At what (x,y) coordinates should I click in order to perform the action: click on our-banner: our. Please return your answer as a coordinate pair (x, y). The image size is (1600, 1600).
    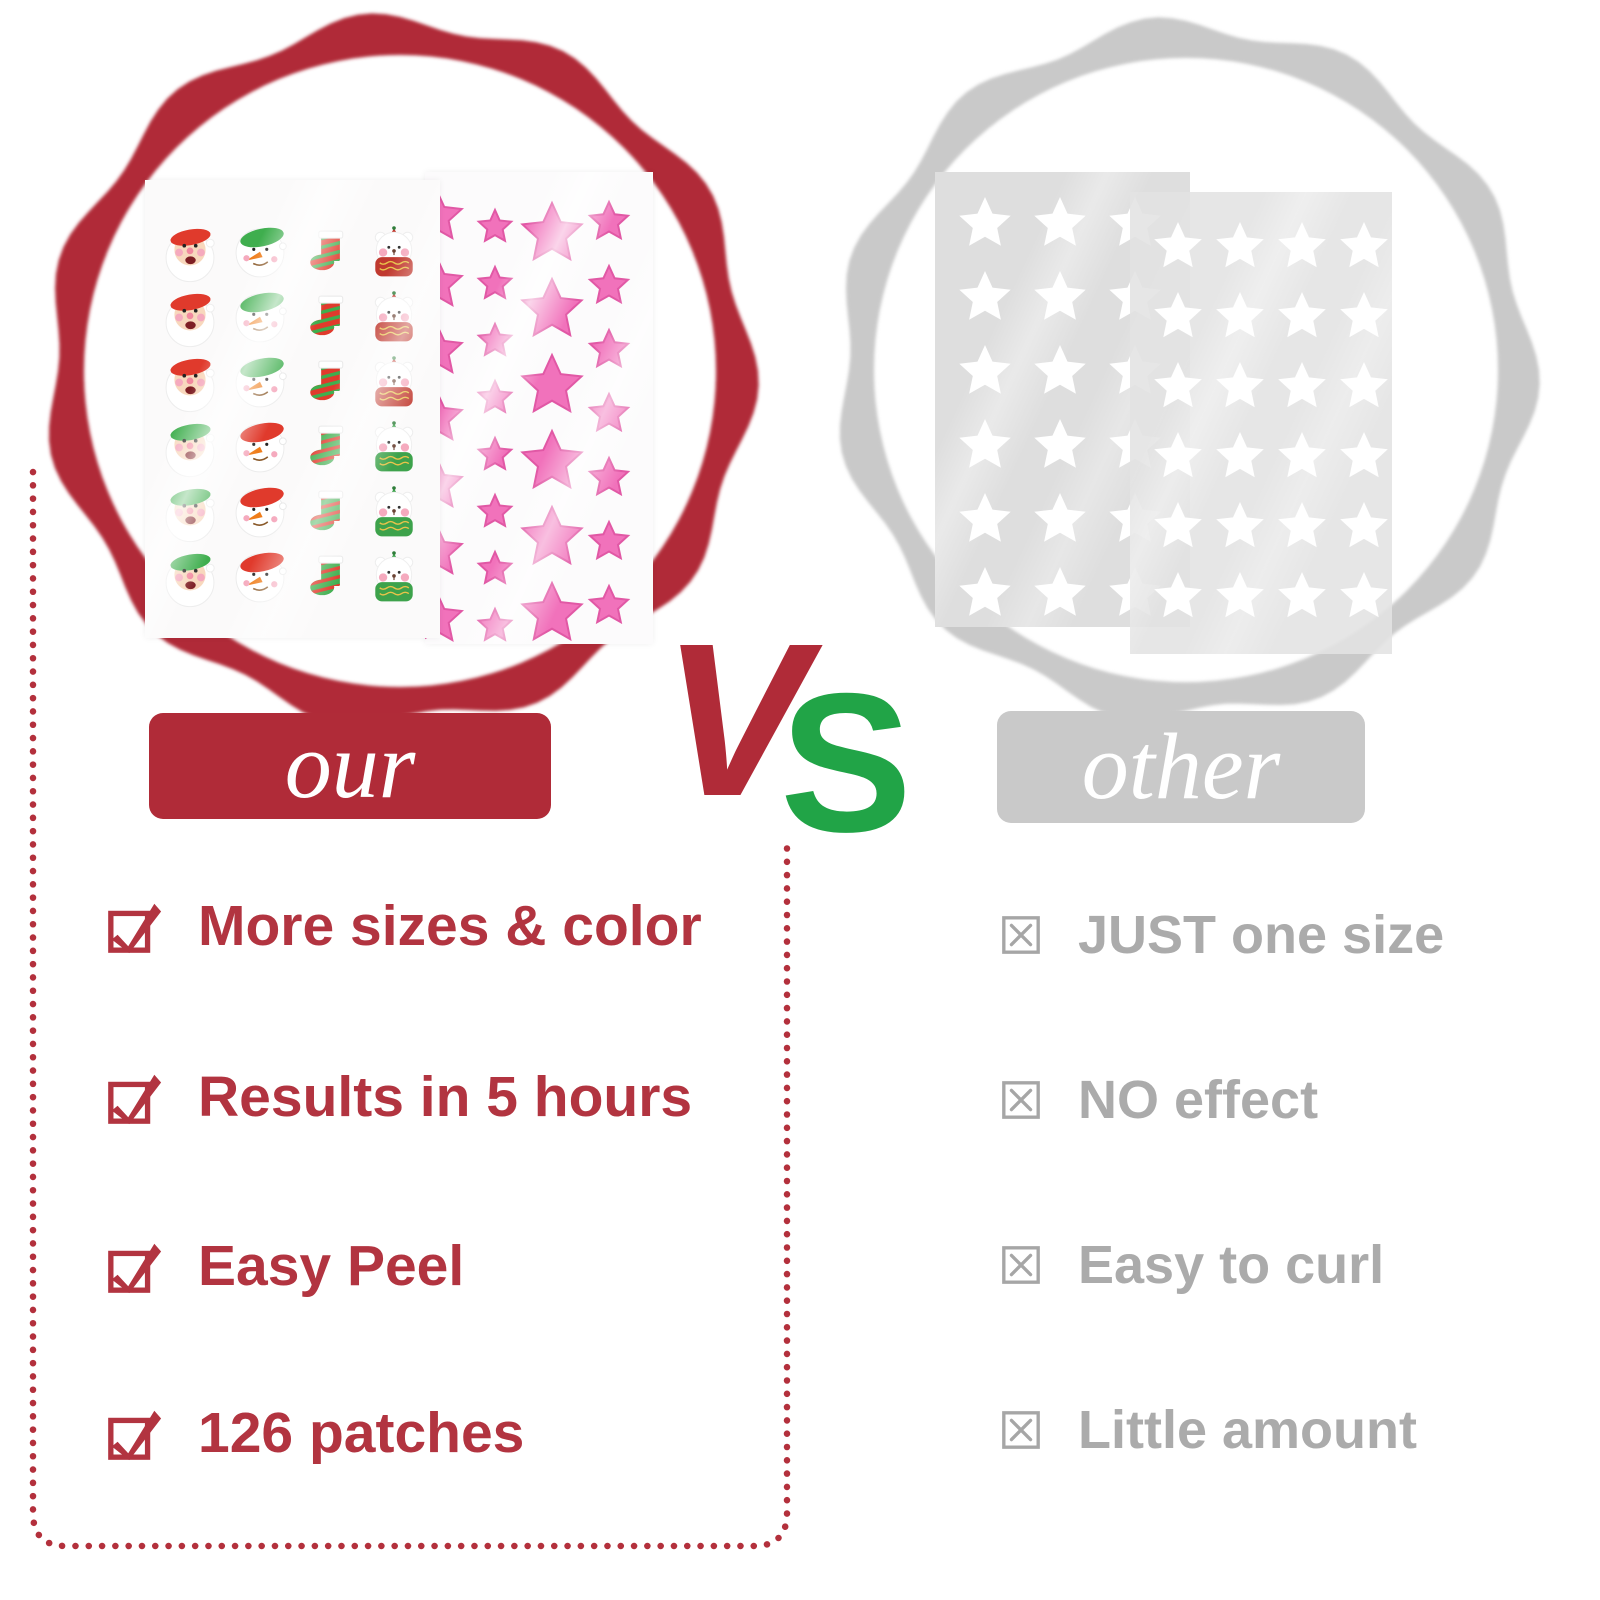
    Looking at the image, I should click on (350, 766).